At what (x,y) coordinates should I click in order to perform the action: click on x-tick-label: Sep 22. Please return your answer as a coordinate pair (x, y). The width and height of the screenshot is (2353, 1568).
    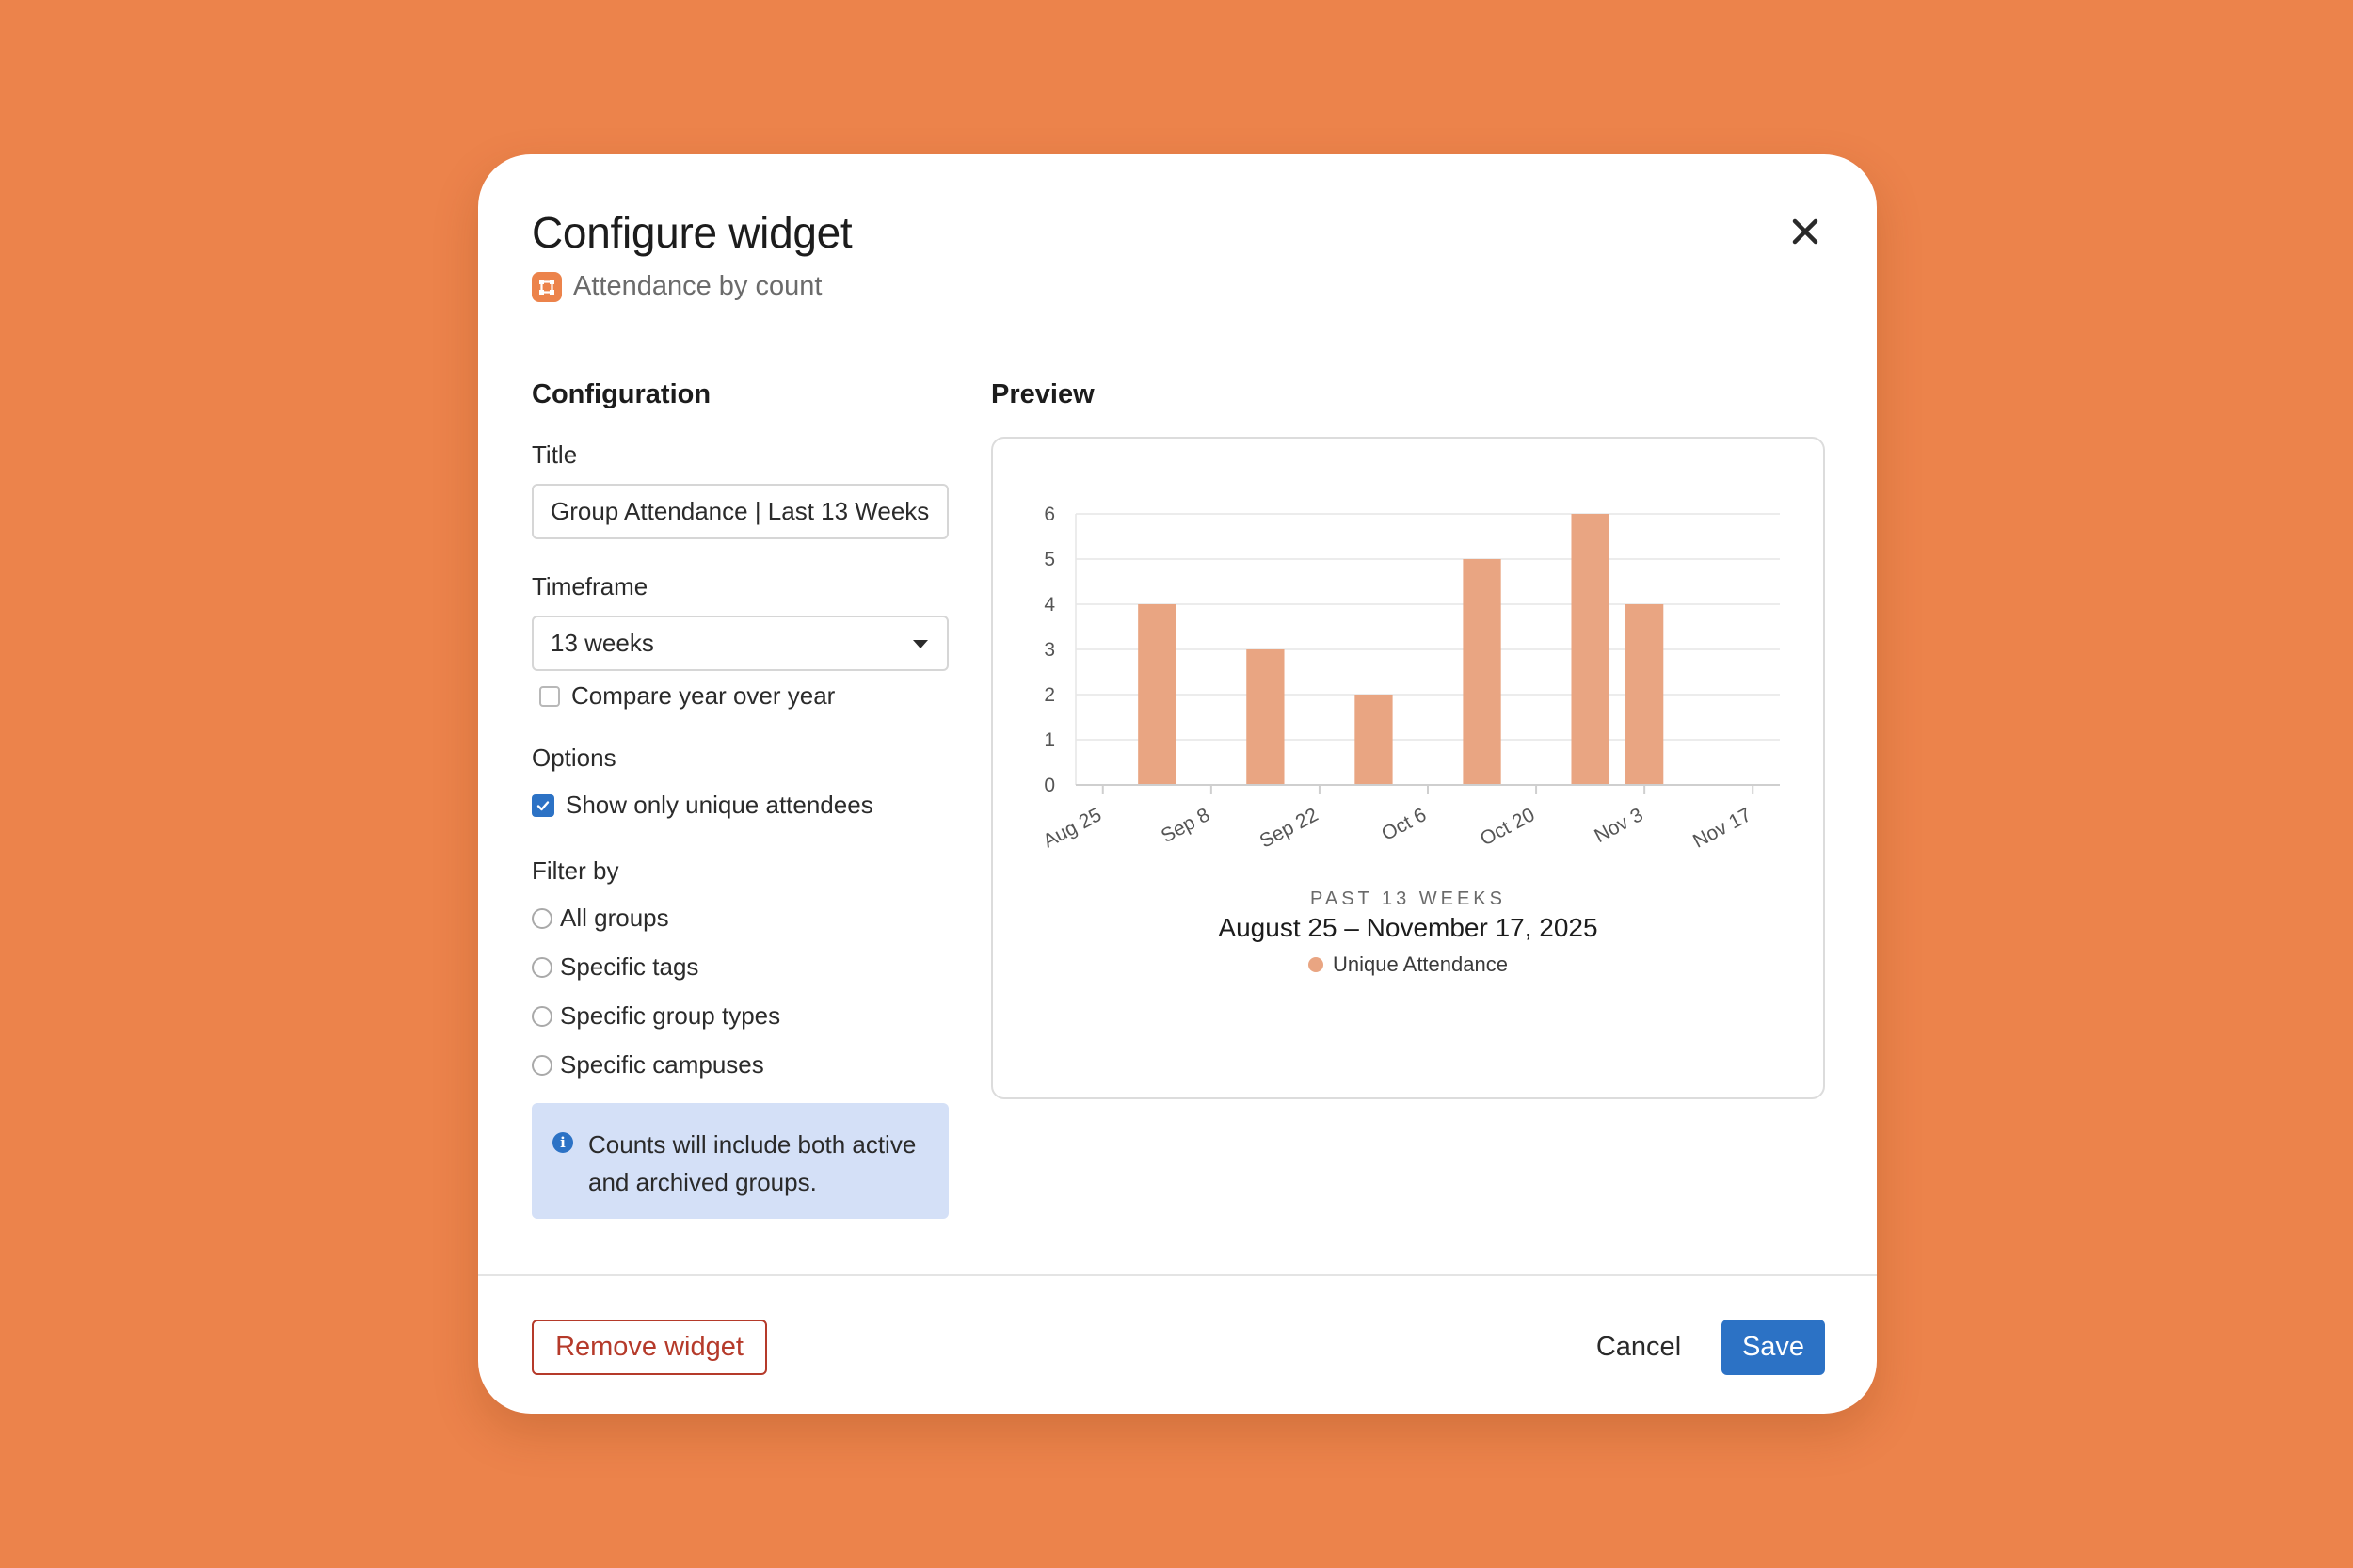
    Looking at the image, I should click on (1289, 828).